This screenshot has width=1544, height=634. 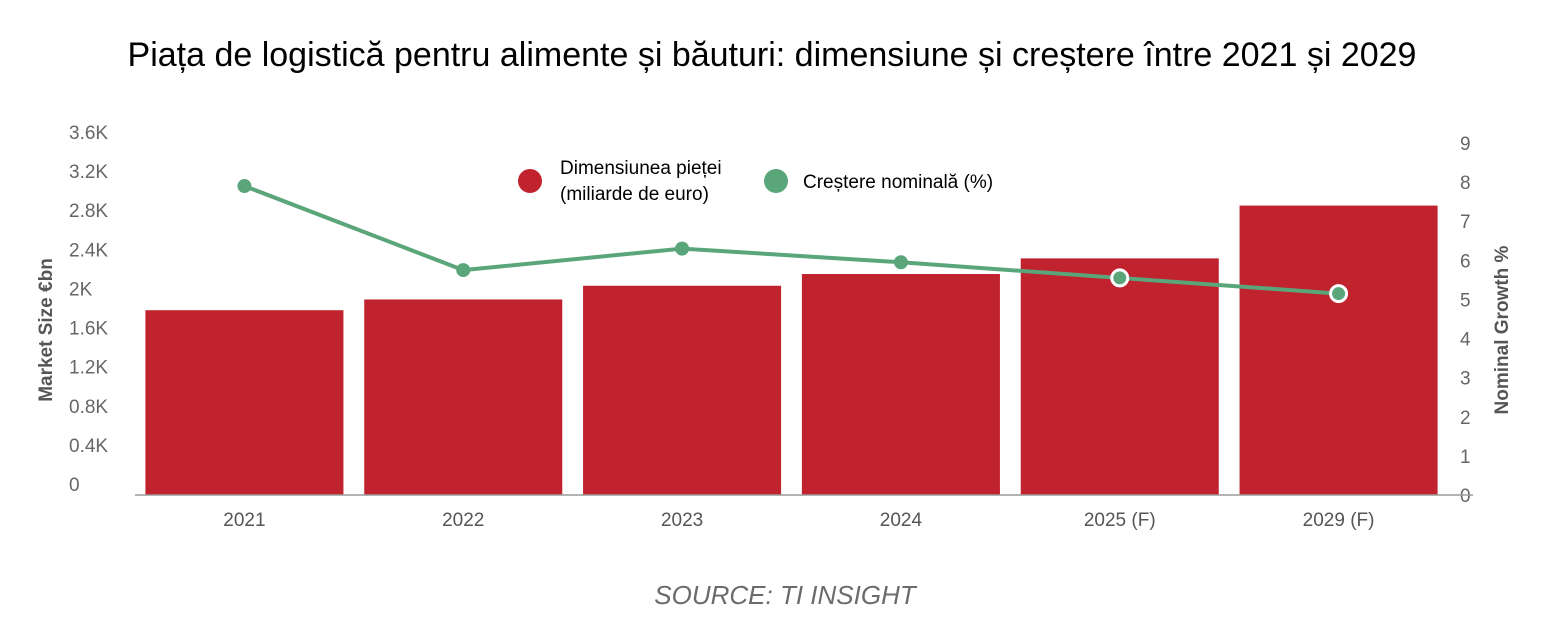 I want to click on y2-tick-label: 5, so click(x=1465, y=300).